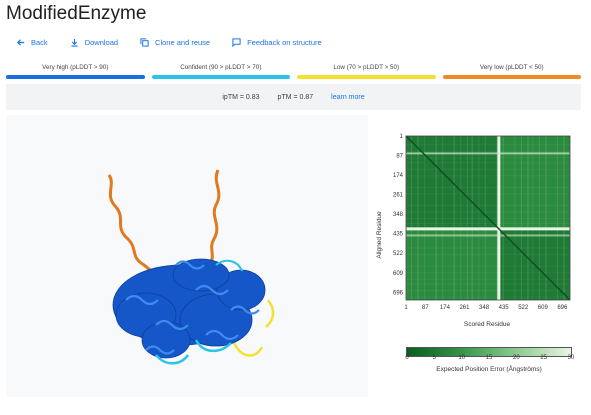  I want to click on legend-very-high: Very high (pLDDT > 90), so click(75, 71).